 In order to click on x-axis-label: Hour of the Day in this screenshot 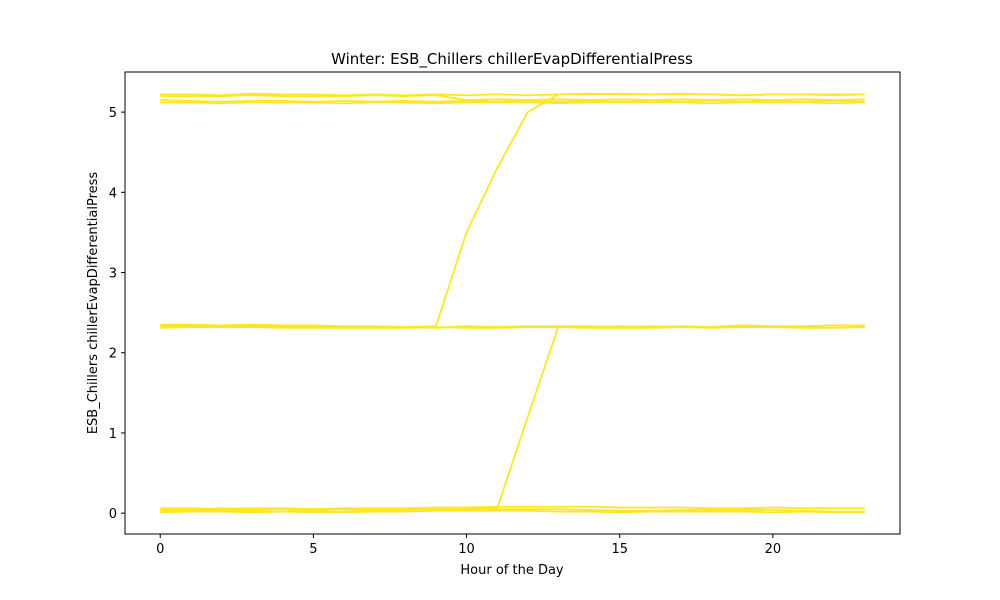, I will do `click(512, 570)`.